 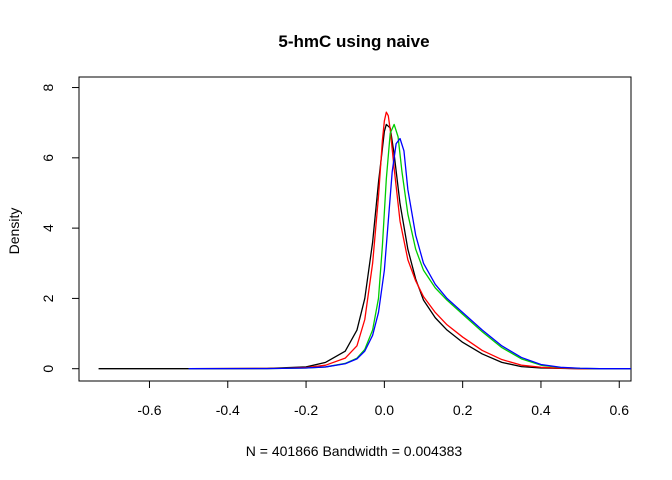 What do you see at coordinates (48, 298) in the screenshot?
I see `y-tick-label: 2` at bounding box center [48, 298].